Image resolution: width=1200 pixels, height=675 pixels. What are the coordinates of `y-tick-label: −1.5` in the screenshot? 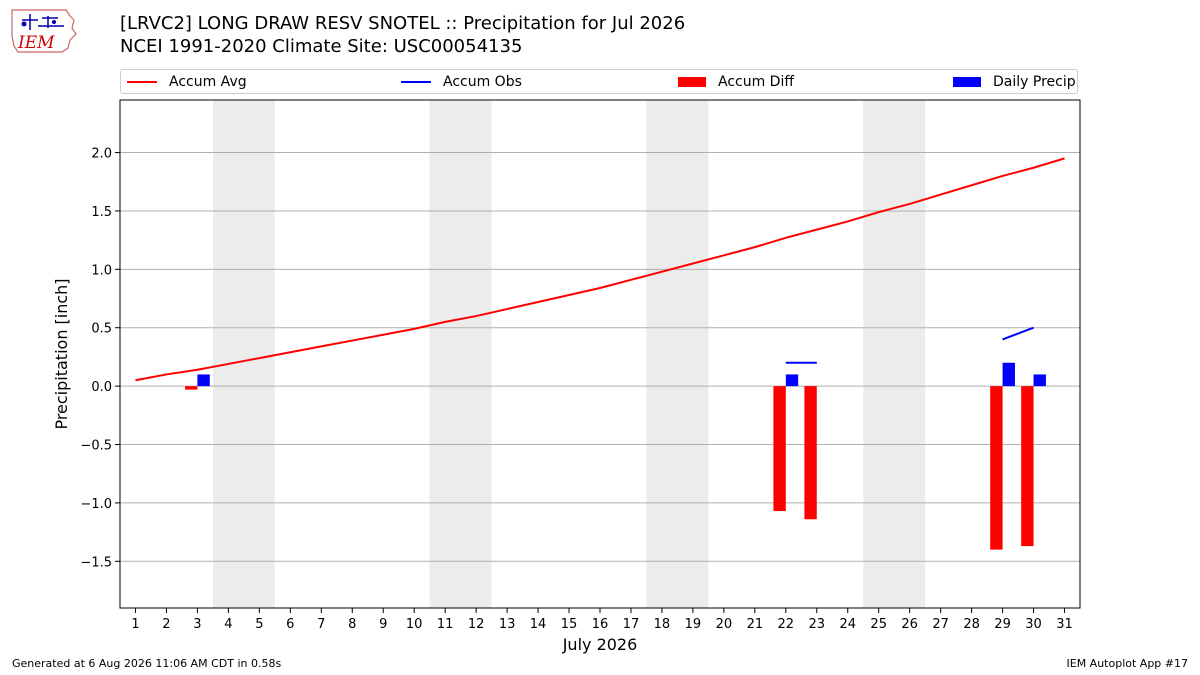 It's located at (96, 562).